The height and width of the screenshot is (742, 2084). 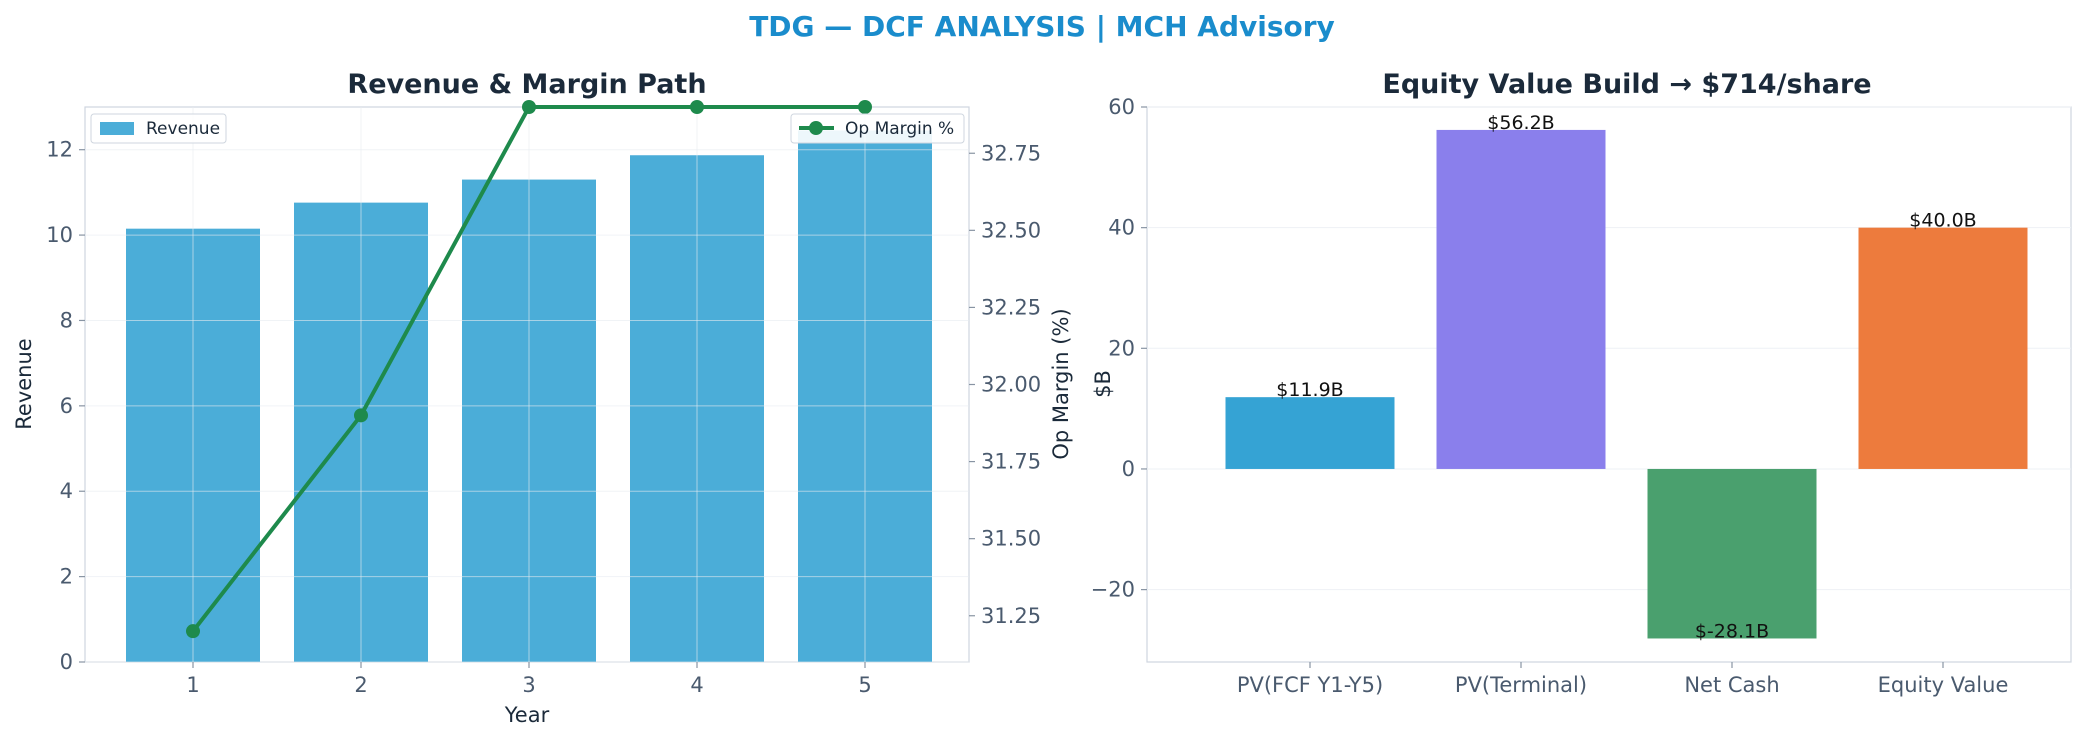 What do you see at coordinates (66, 491) in the screenshot?
I see `y-tick-label: 4` at bounding box center [66, 491].